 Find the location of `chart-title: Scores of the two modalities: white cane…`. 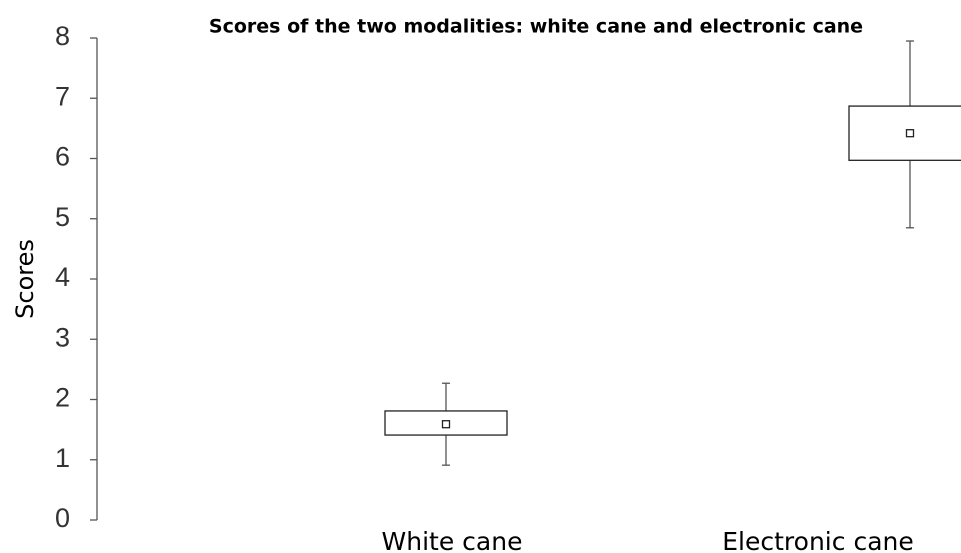

chart-title: Scores of the two modalities: white cane… is located at coordinates (536, 27).